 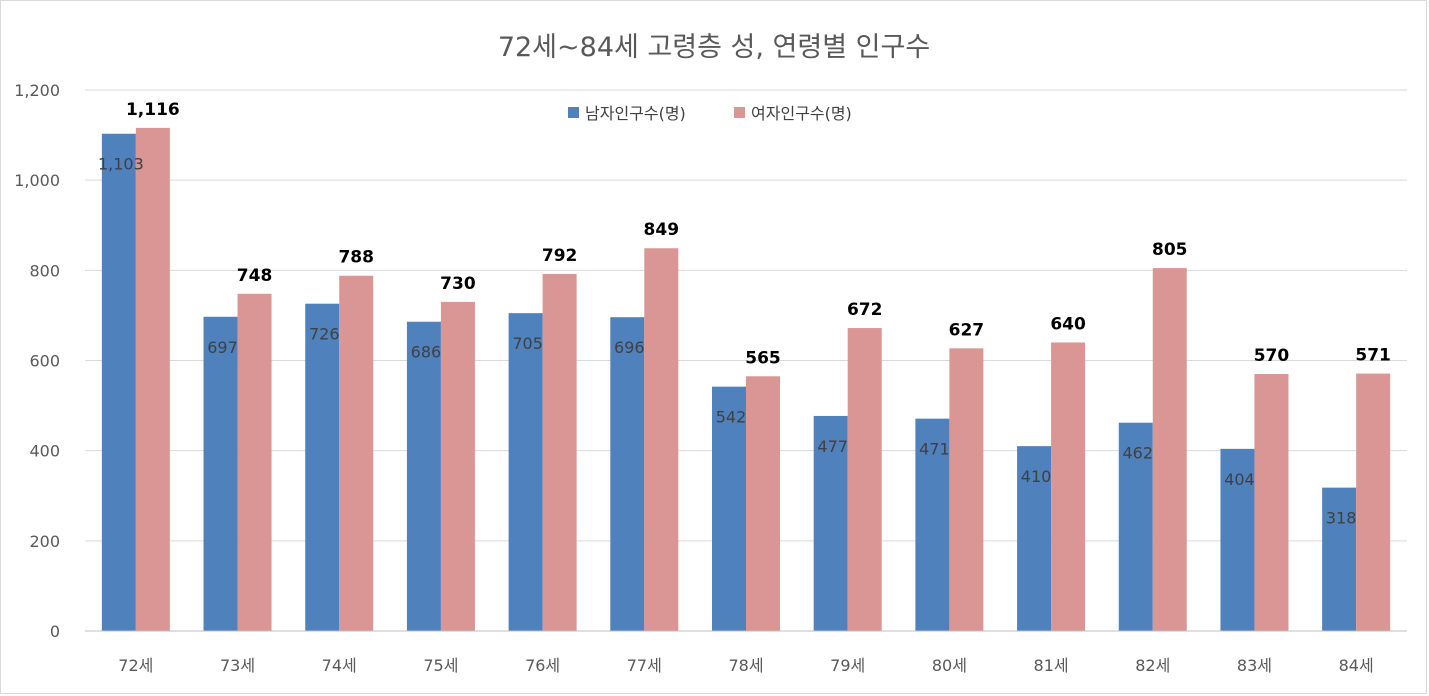 I want to click on x-tick-label: 72세, so click(x=135, y=665).